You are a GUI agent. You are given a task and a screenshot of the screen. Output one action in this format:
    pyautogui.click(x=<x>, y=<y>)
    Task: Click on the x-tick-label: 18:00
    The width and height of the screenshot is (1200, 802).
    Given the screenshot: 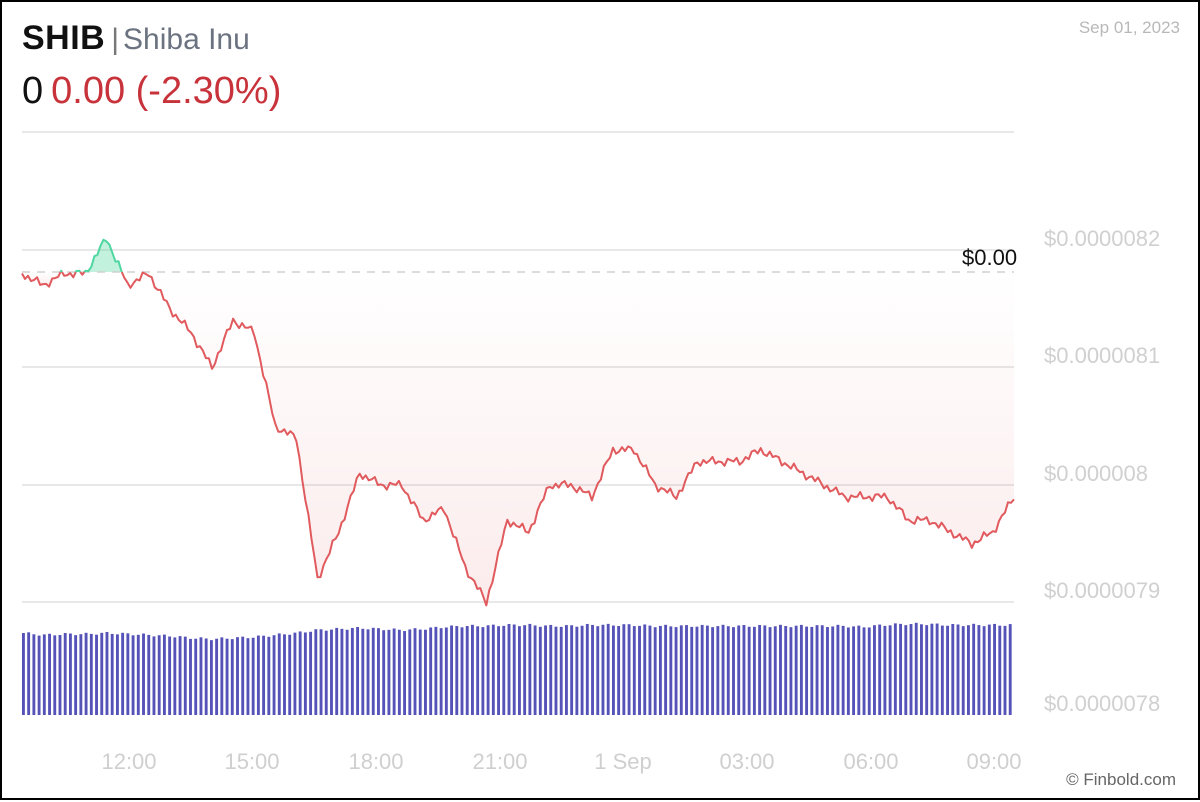 What is the action you would take?
    pyautogui.click(x=375, y=761)
    